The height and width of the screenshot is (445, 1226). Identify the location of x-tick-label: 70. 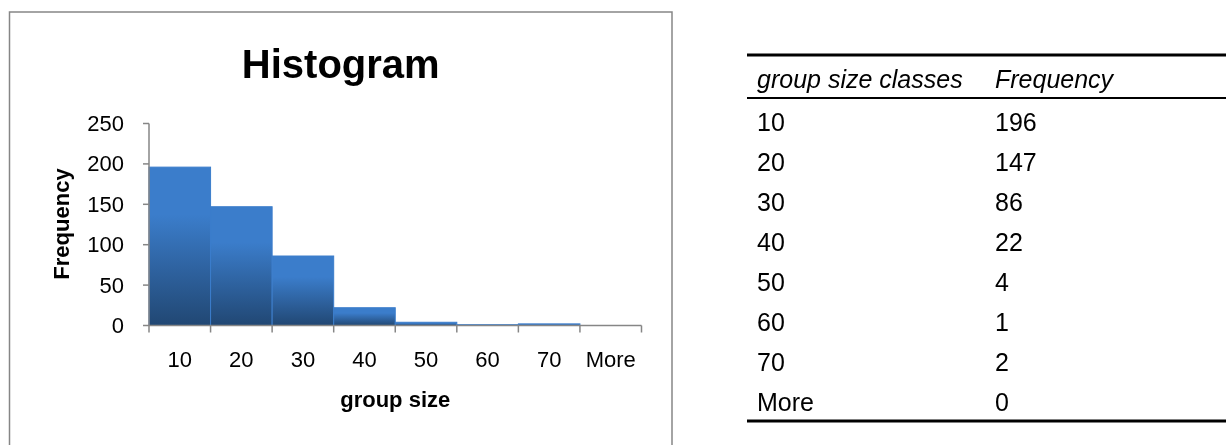
(549, 359).